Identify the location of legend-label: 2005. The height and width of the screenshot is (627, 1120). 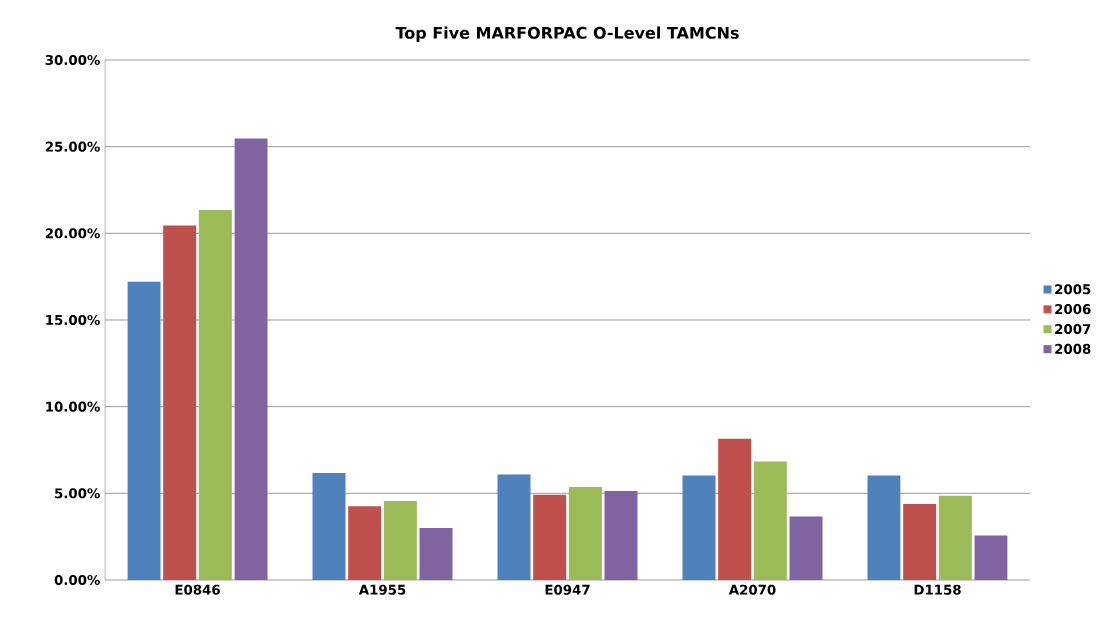
(1073, 289).